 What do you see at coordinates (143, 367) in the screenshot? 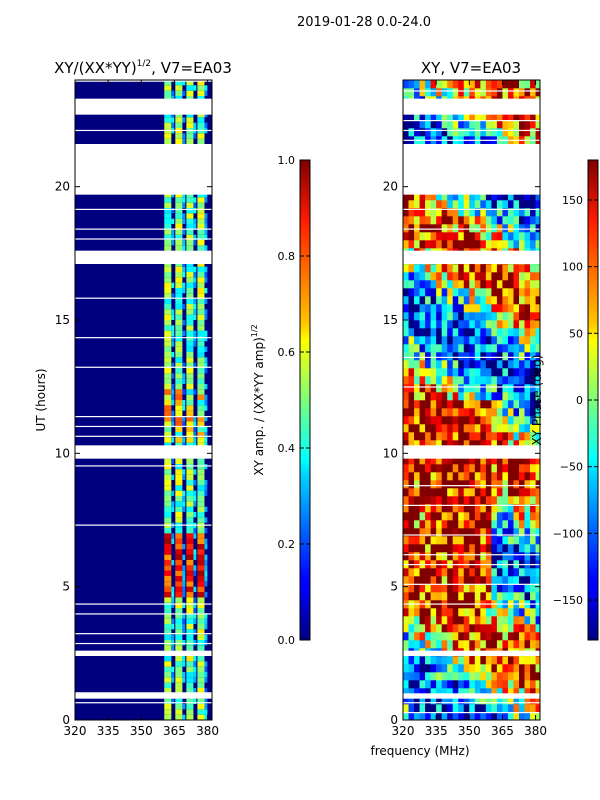
I see `data-gap-line` at bounding box center [143, 367].